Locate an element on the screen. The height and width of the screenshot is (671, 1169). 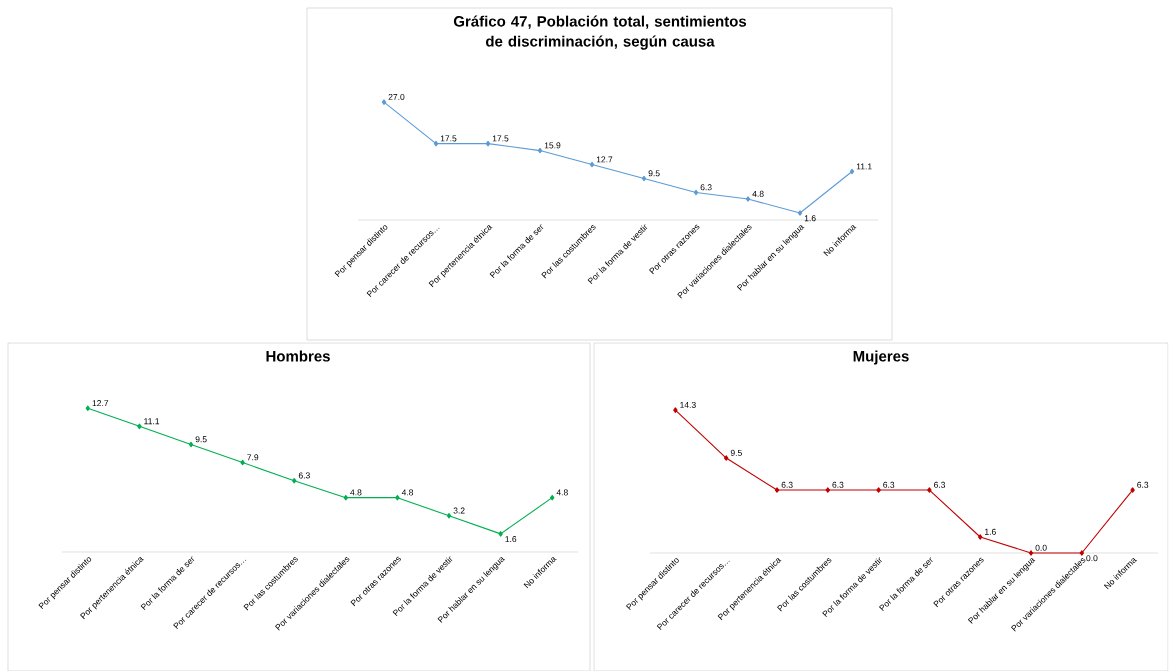
data-label: 15.9 is located at coordinates (552, 145).